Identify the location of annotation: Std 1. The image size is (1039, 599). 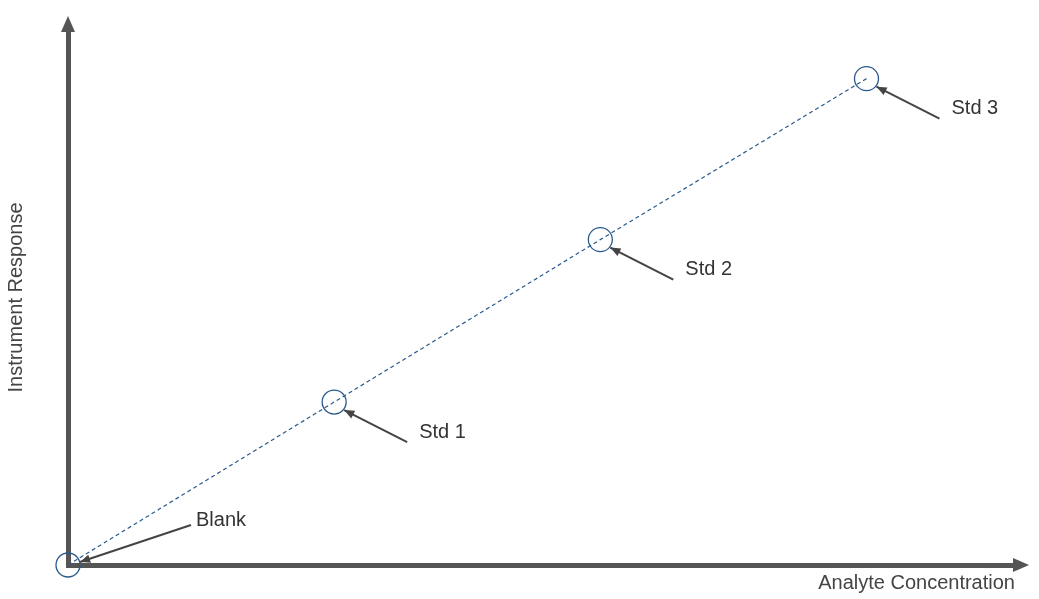
(442, 430).